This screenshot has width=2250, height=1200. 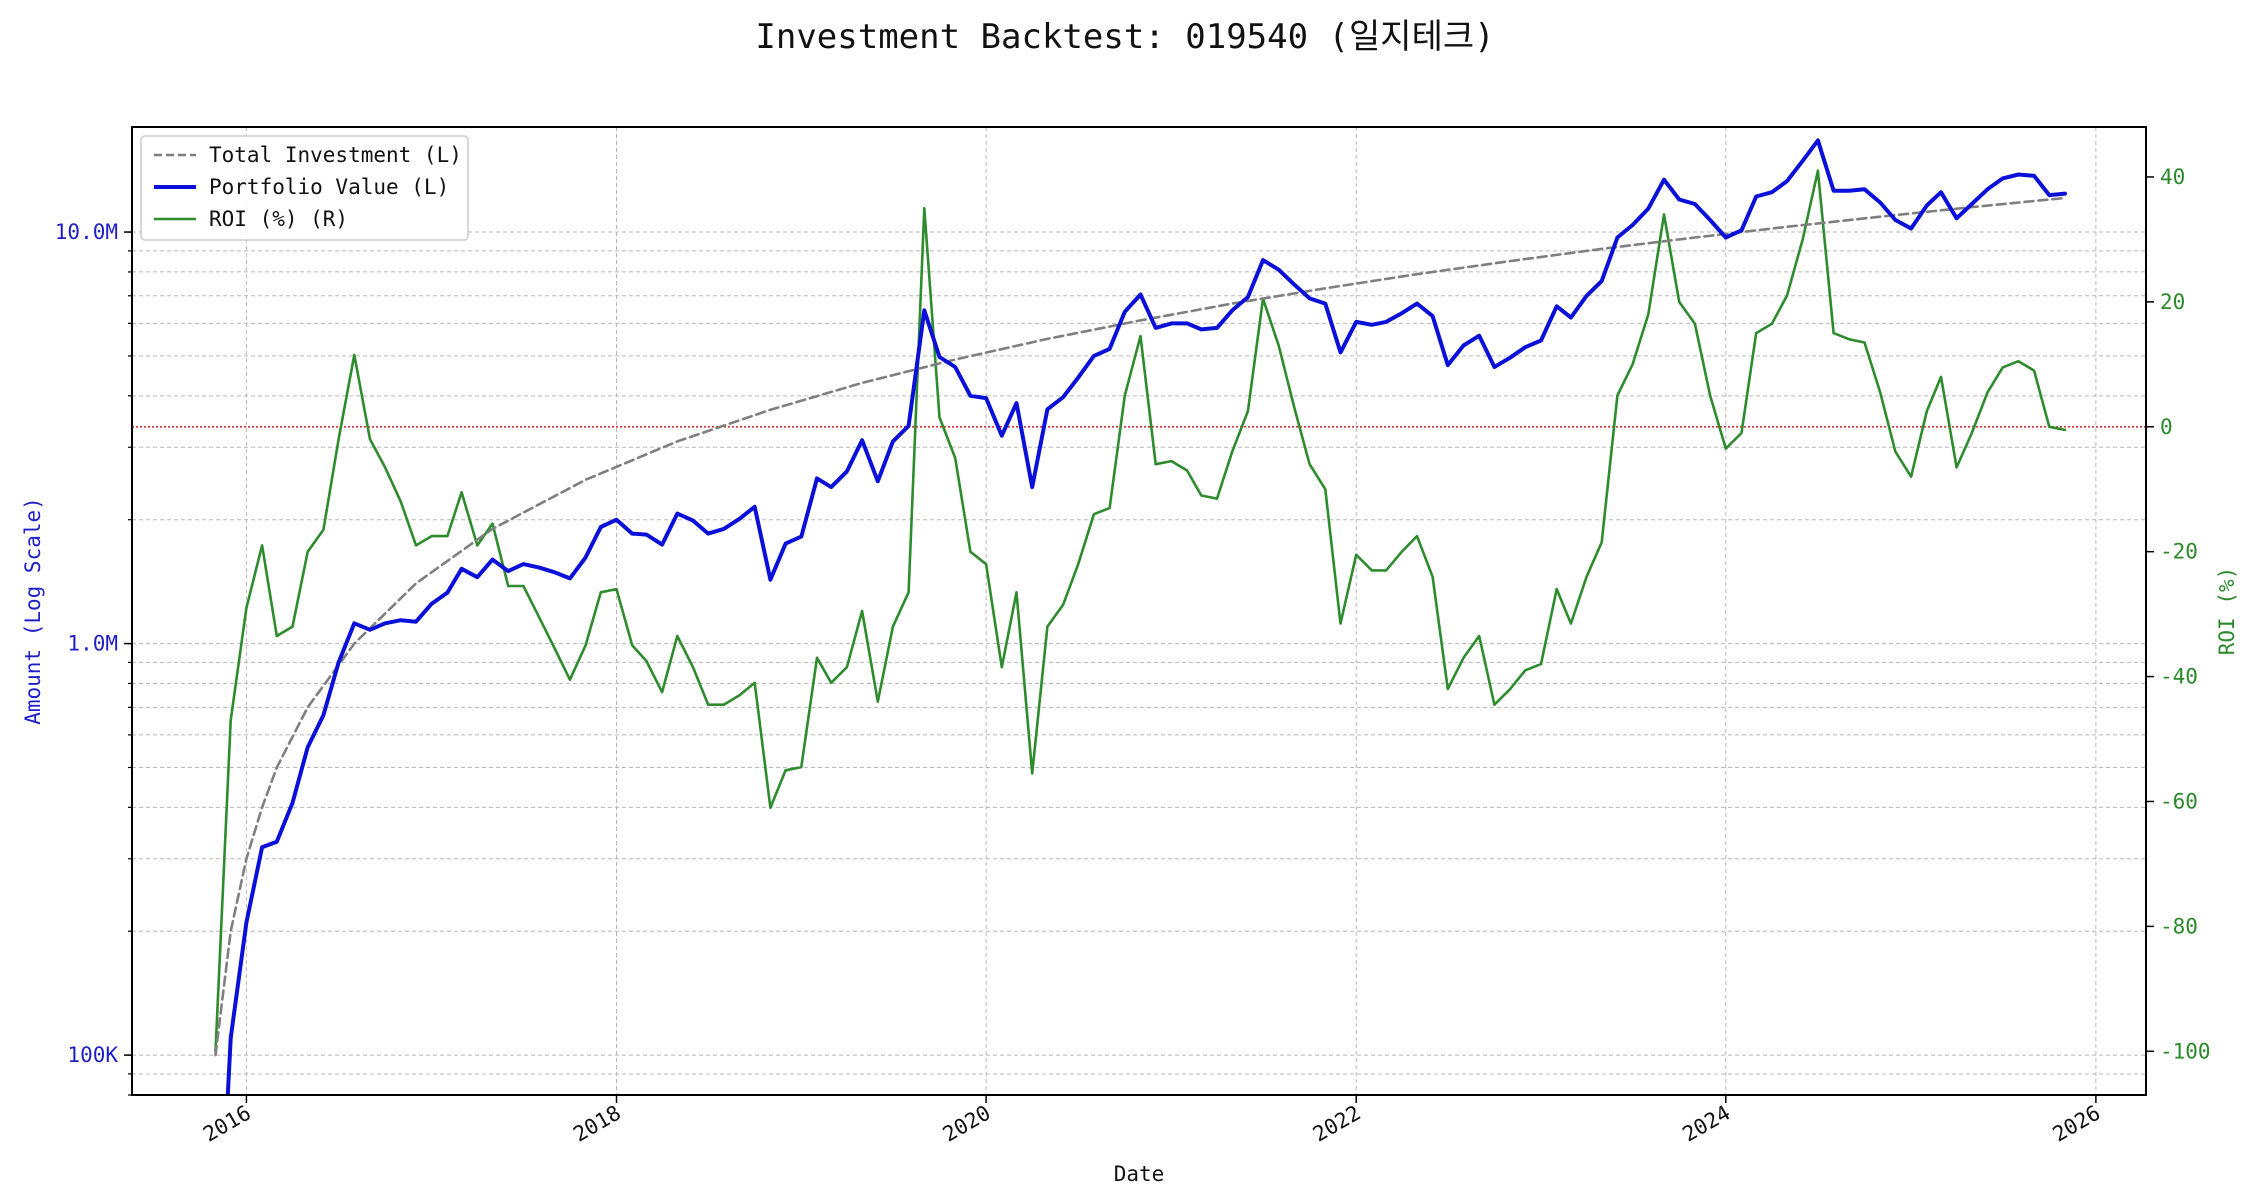 I want to click on y-right-tick-label: -40, so click(x=2179, y=677).